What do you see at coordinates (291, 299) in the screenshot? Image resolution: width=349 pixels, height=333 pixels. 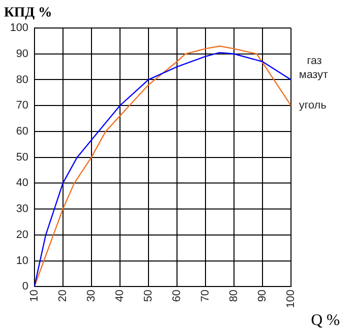 I see `x-tick-label: 100` at bounding box center [291, 299].